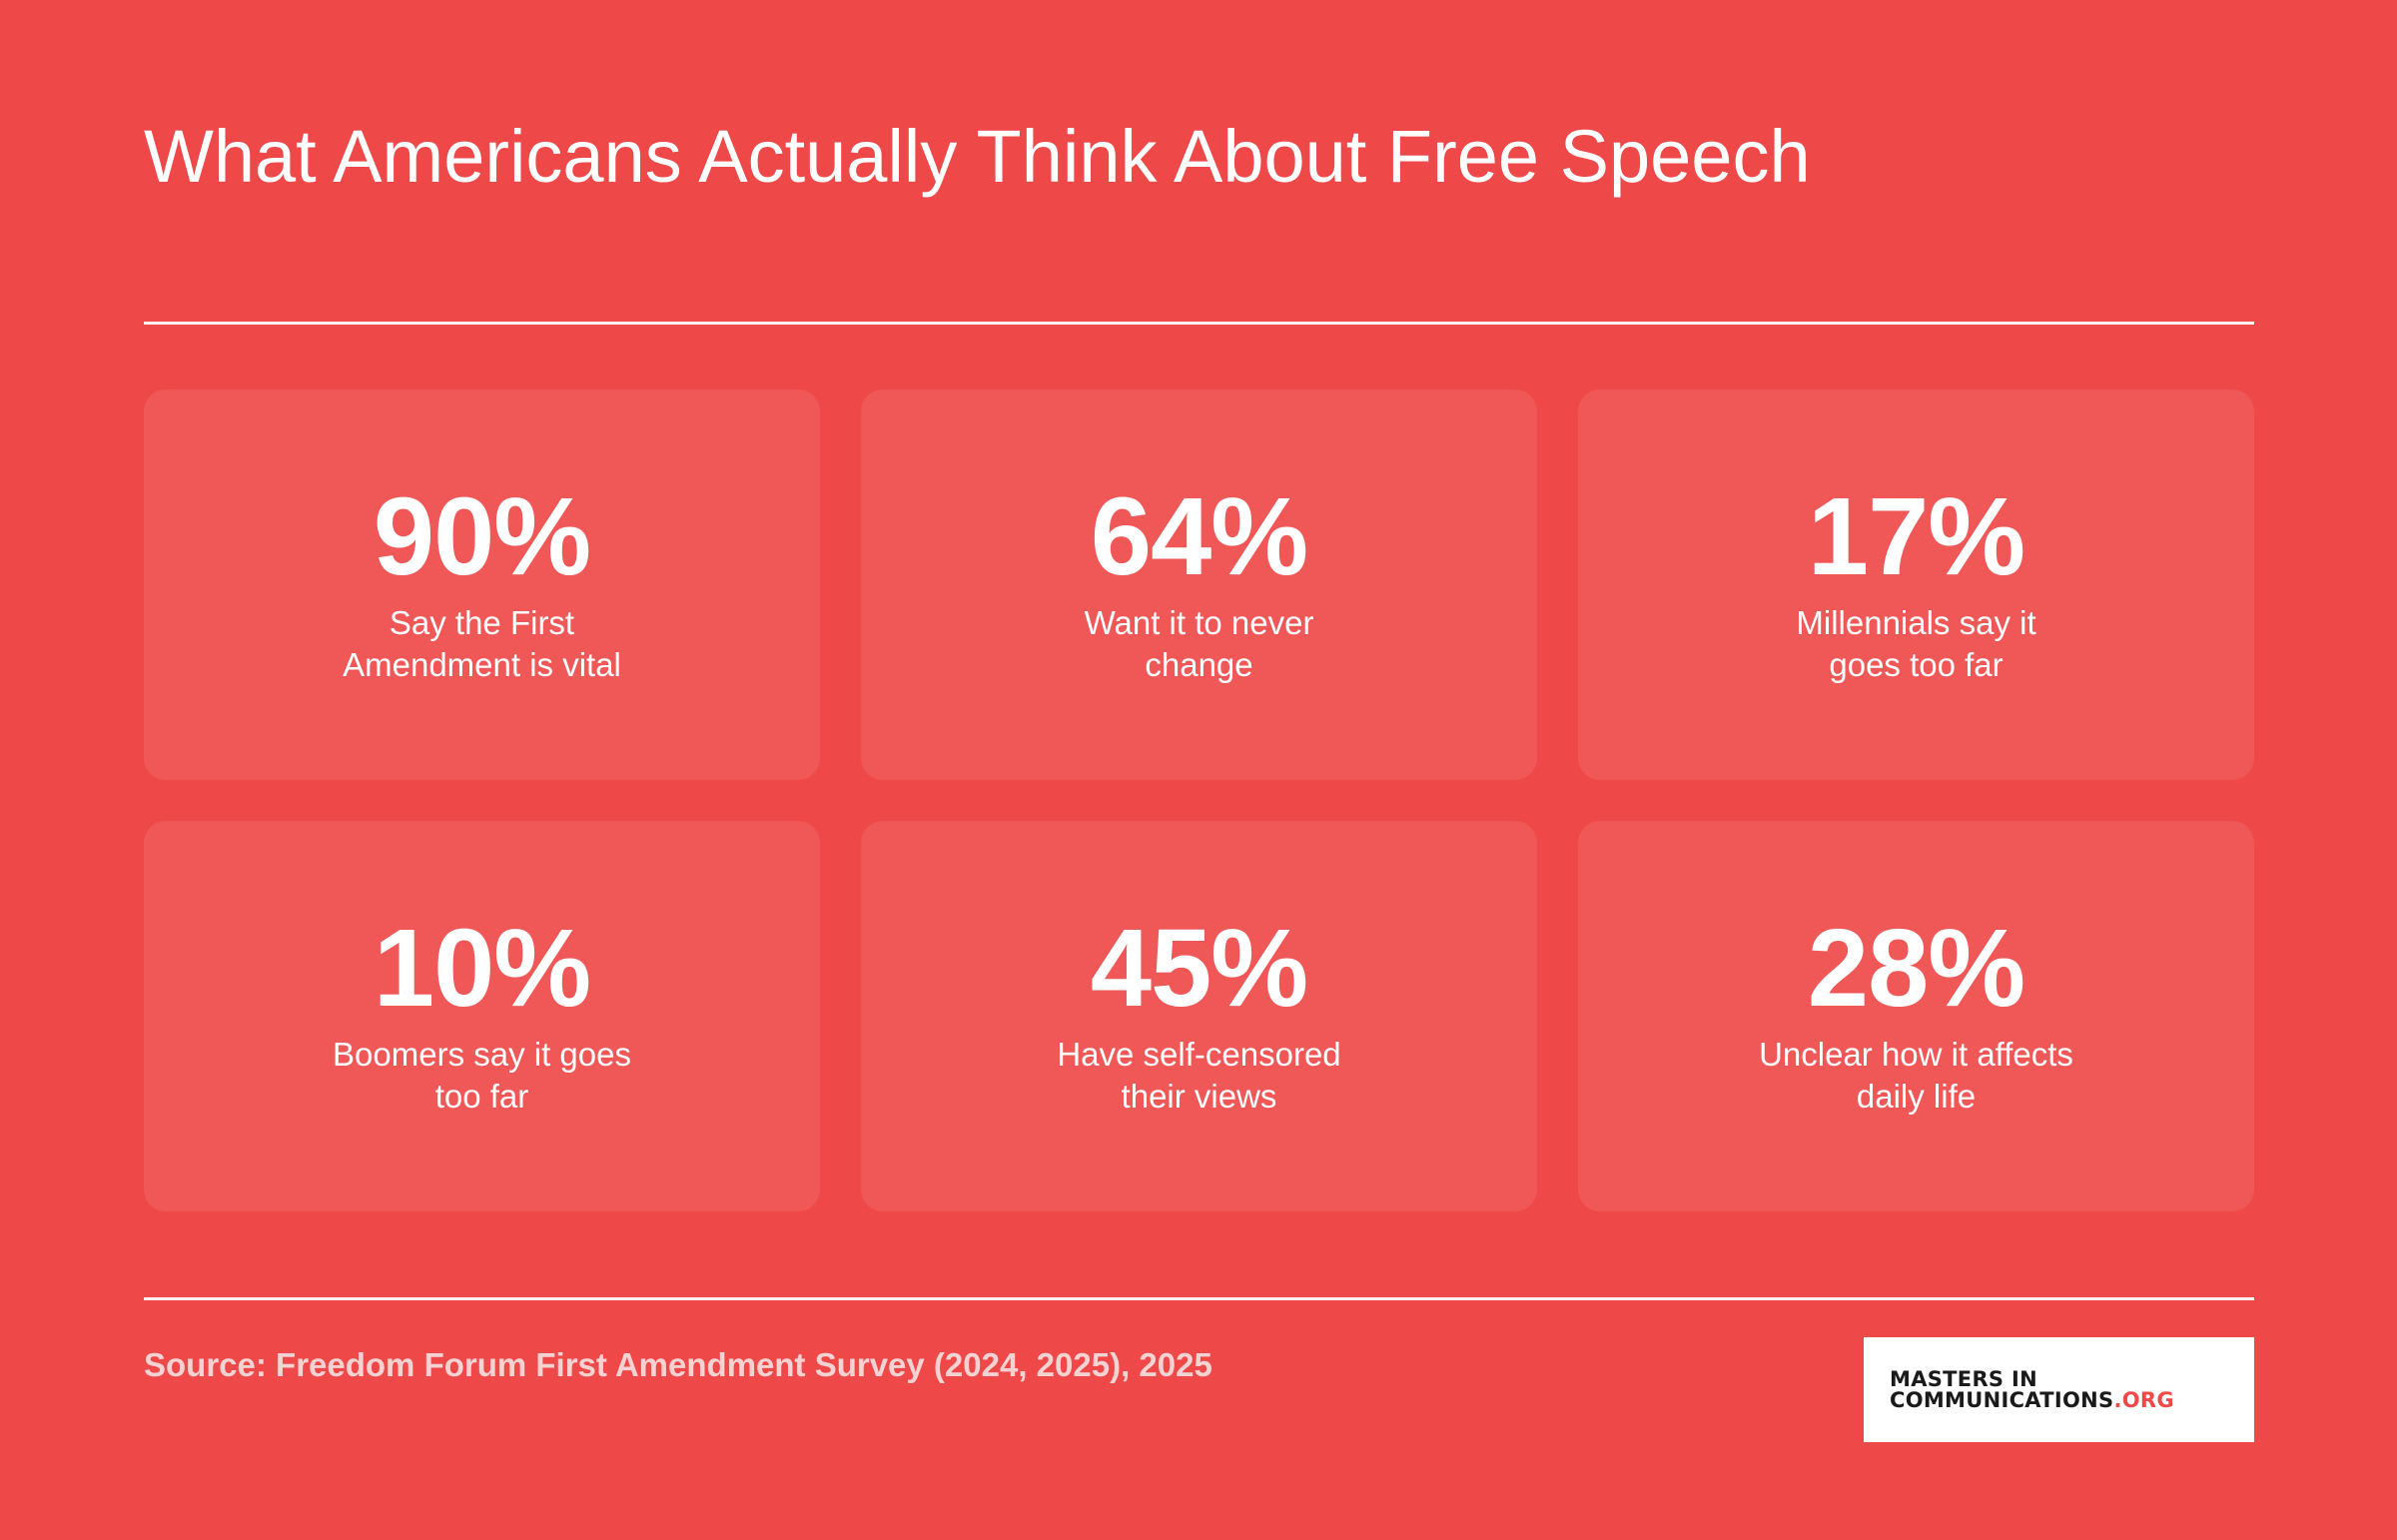 The width and height of the screenshot is (2397, 1540). Describe the element at coordinates (483, 644) in the screenshot. I see `stat-label: Say the First Amendment is vital` at that location.